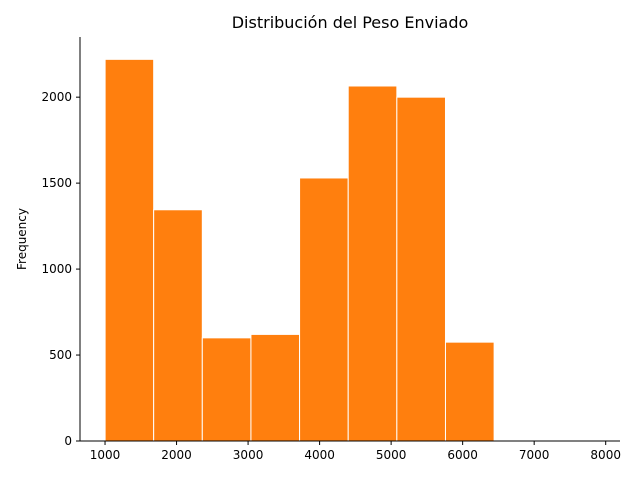  I want to click on chart-title: Distribución del Peso Enviado, so click(350, 22).